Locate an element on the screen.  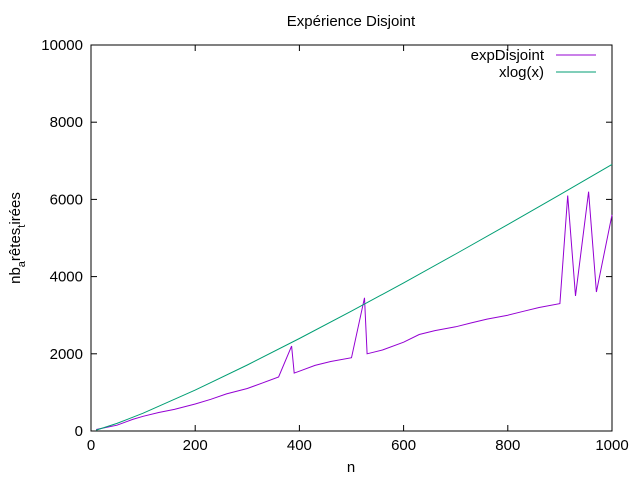
y-axis-label-part: t is located at coordinates (22, 226).